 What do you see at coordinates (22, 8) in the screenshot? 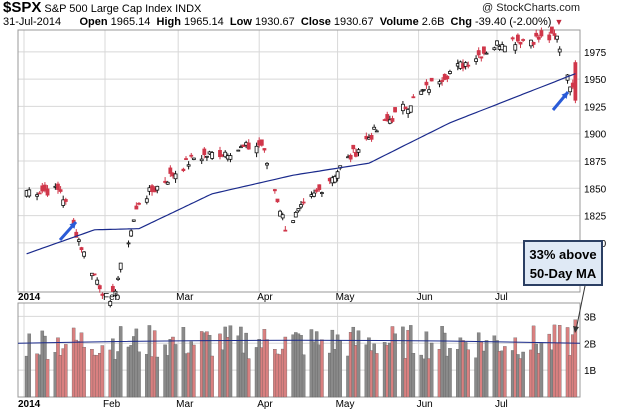
I see `symbol-label: $SPX` at bounding box center [22, 8].